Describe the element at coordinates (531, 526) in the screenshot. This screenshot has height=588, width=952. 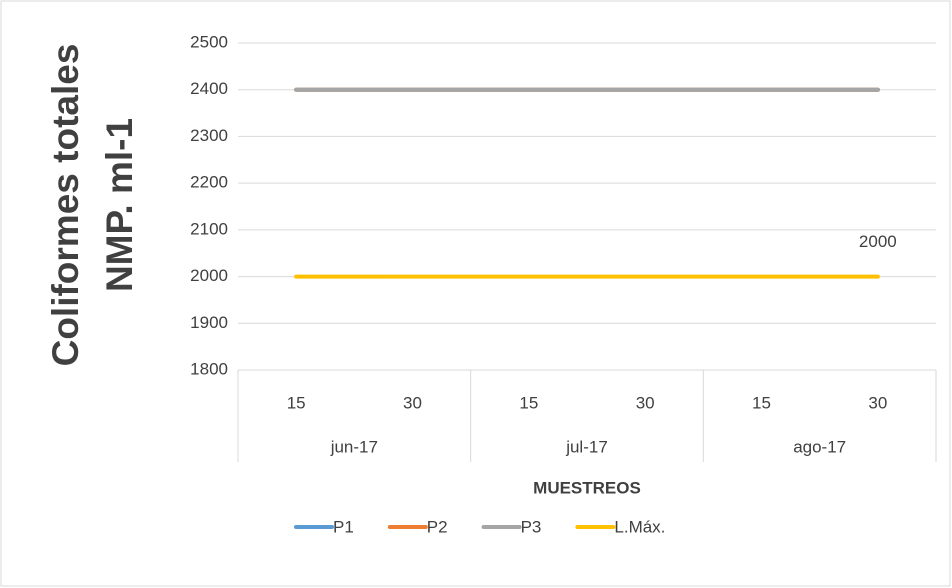
I see `legend-label: P3` at that location.